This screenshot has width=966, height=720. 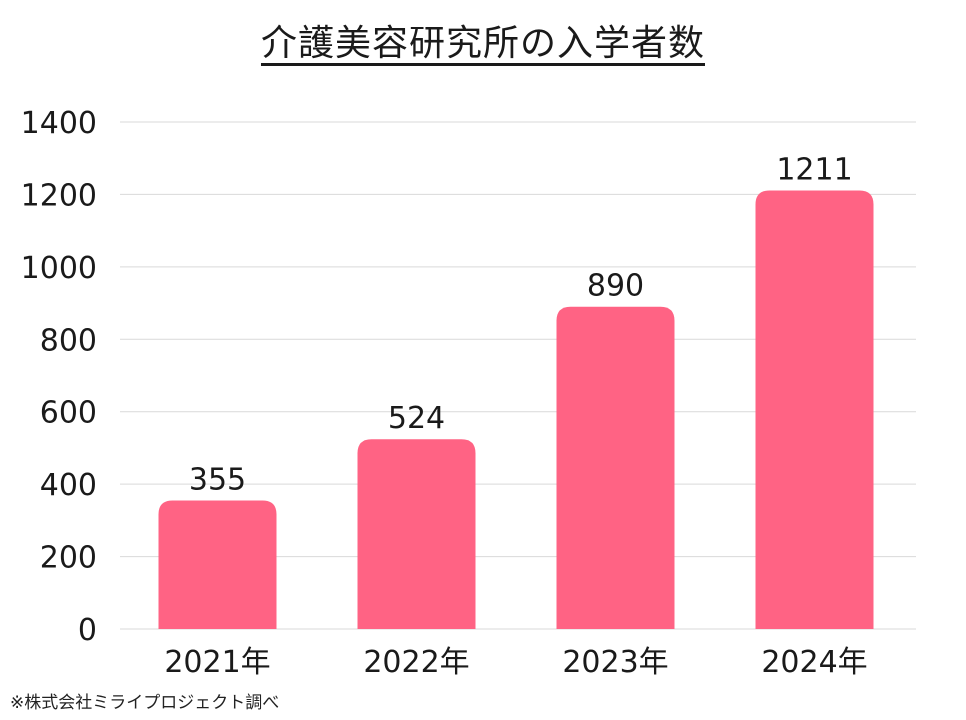 What do you see at coordinates (814, 169) in the screenshot?
I see `data-label: 1211` at bounding box center [814, 169].